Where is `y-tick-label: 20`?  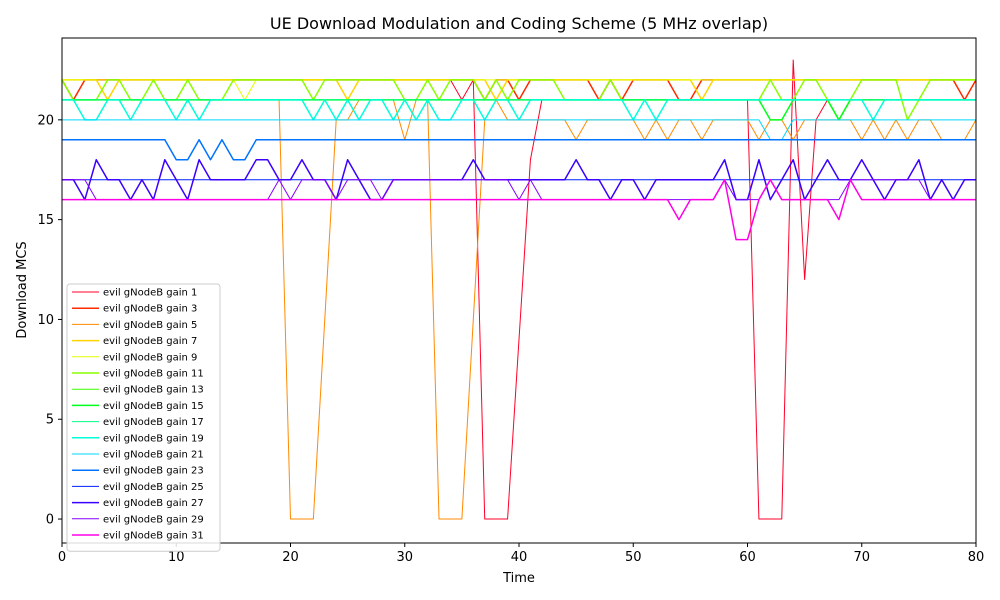
y-tick-label: 20 is located at coordinates (45, 120).